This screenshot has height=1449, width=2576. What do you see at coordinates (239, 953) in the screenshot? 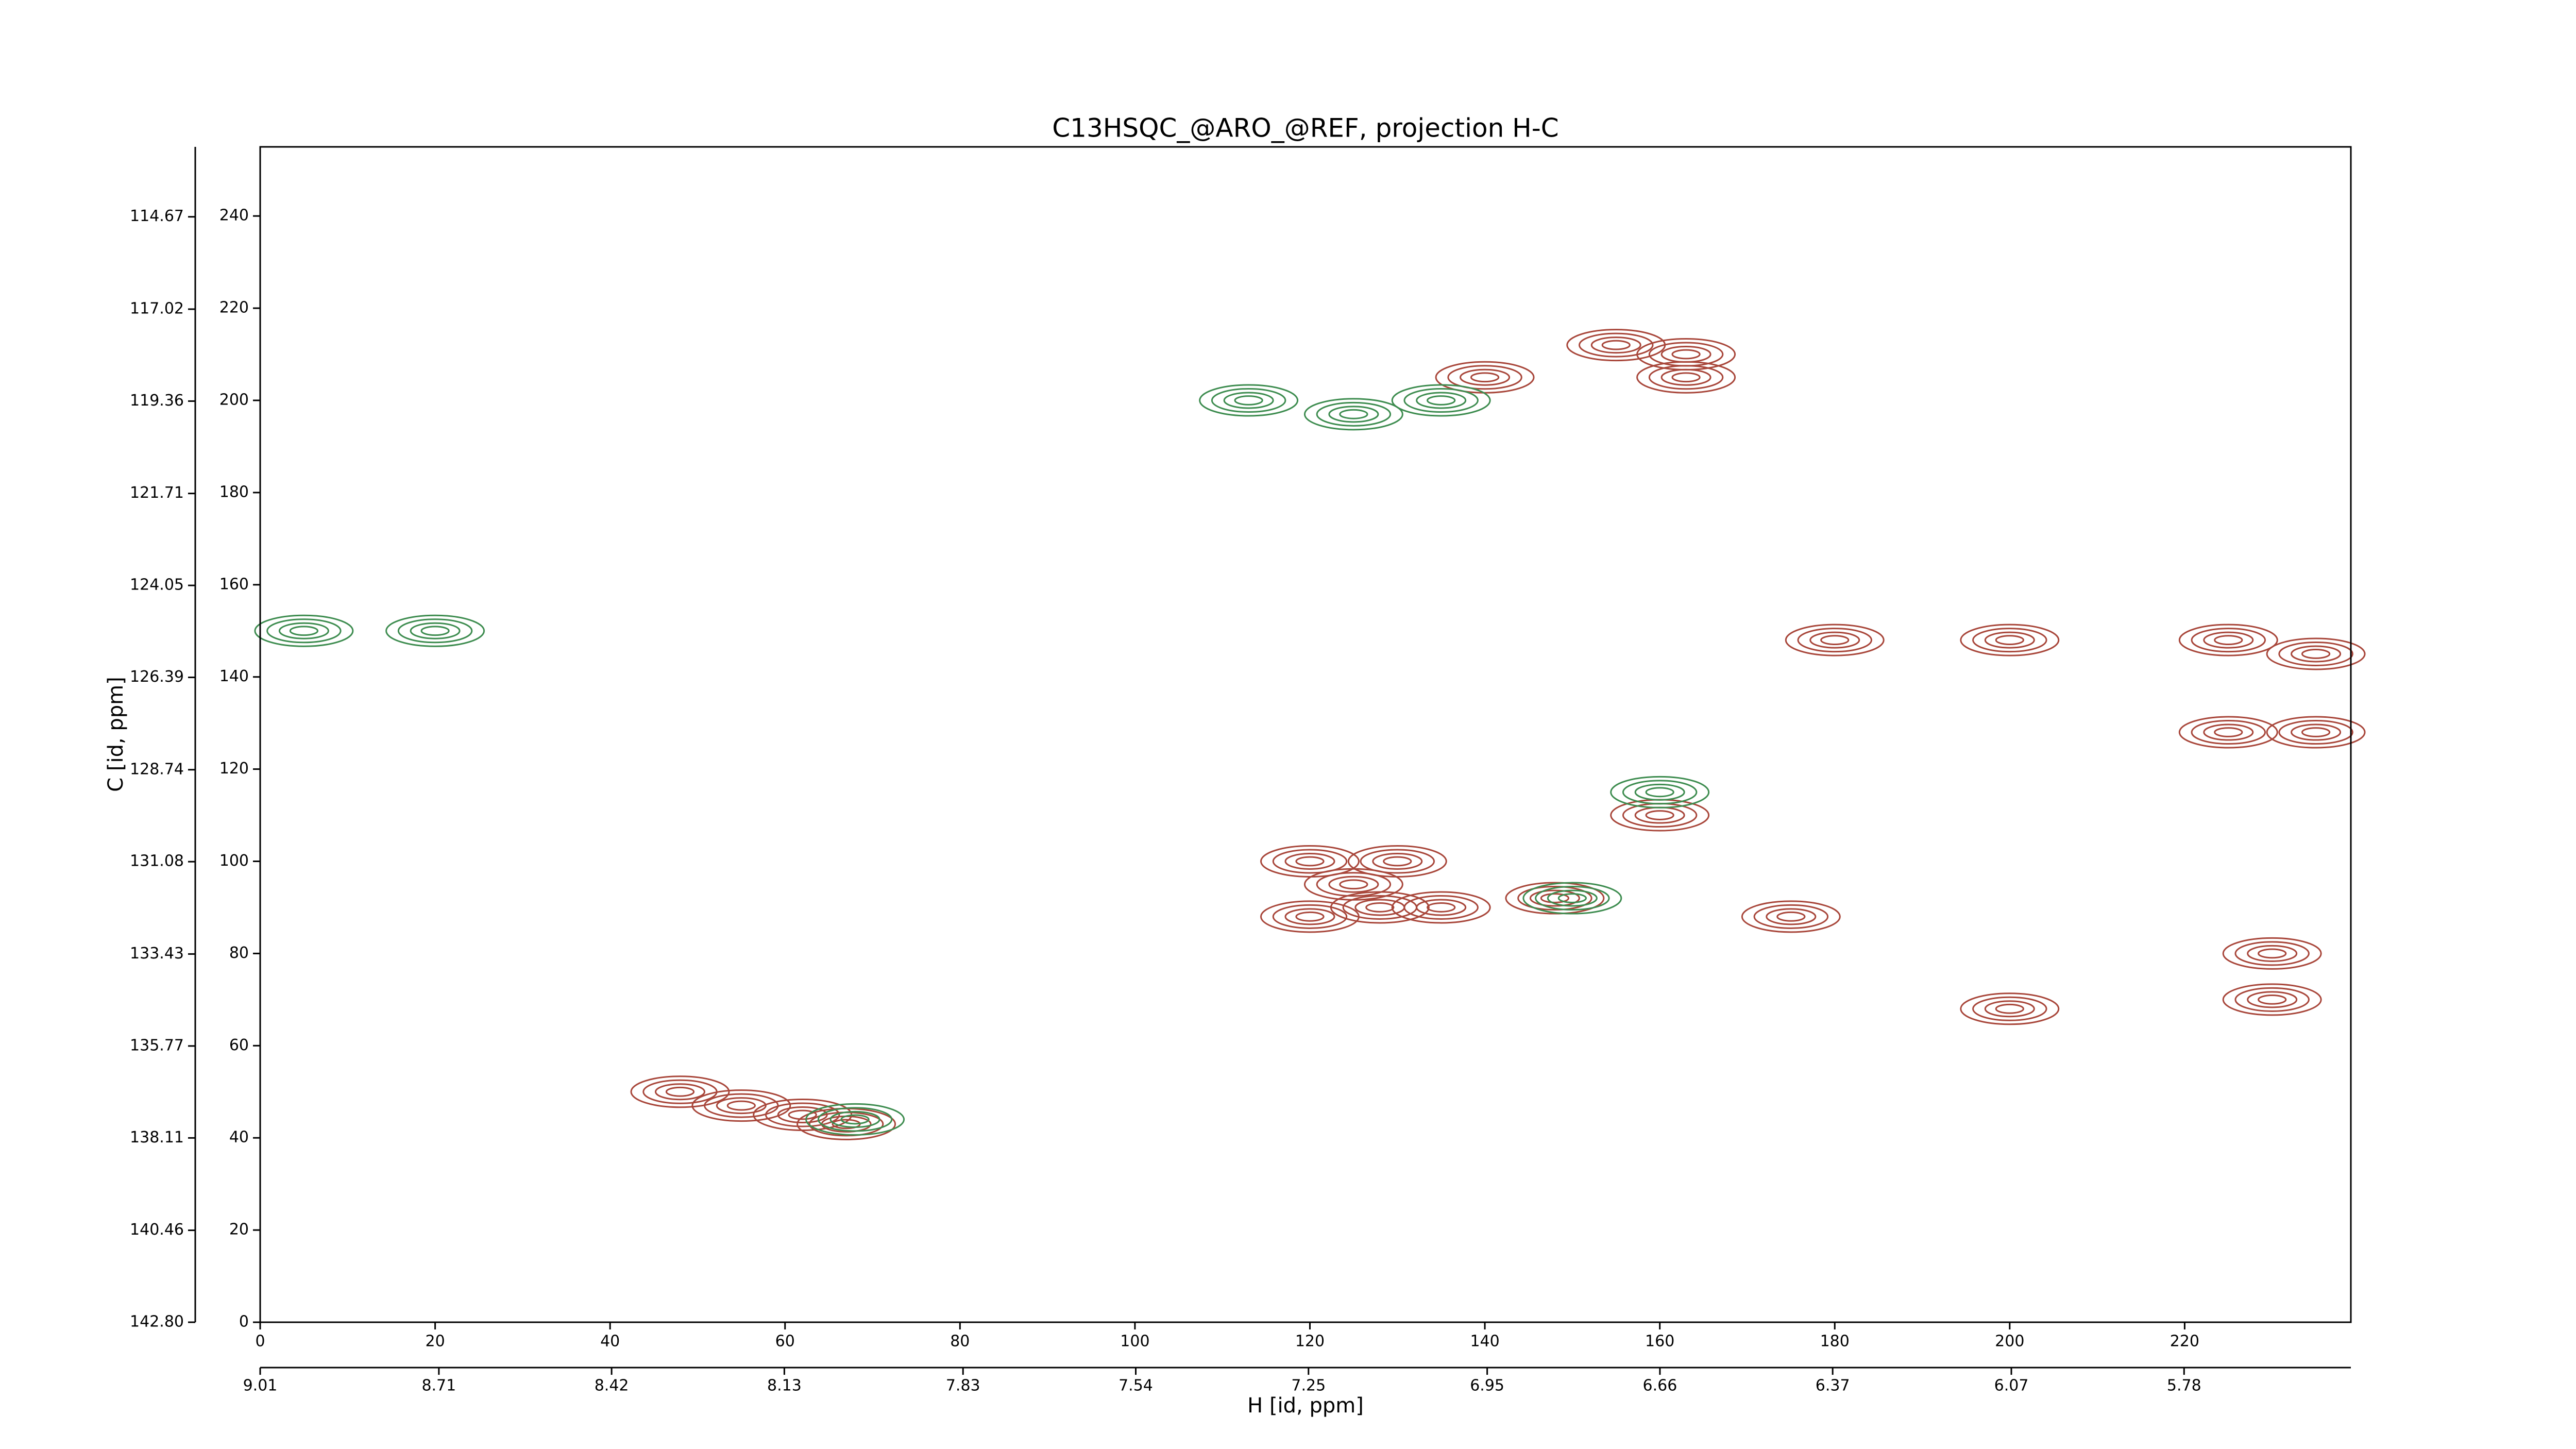
I see `y-tick-label: 80` at bounding box center [239, 953].